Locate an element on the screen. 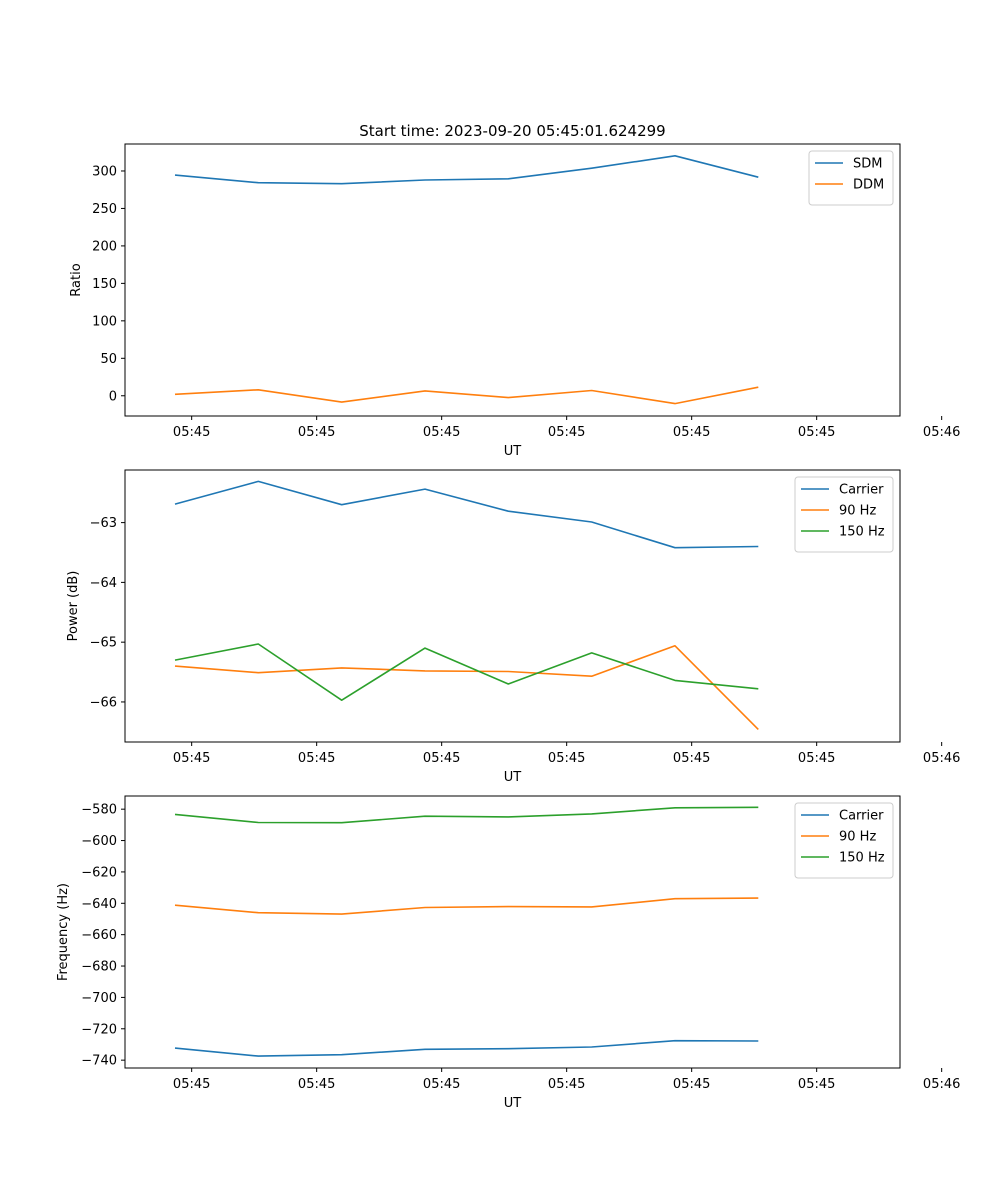 The image size is (1000, 1200). y-tick-label: 100 is located at coordinates (104, 321).